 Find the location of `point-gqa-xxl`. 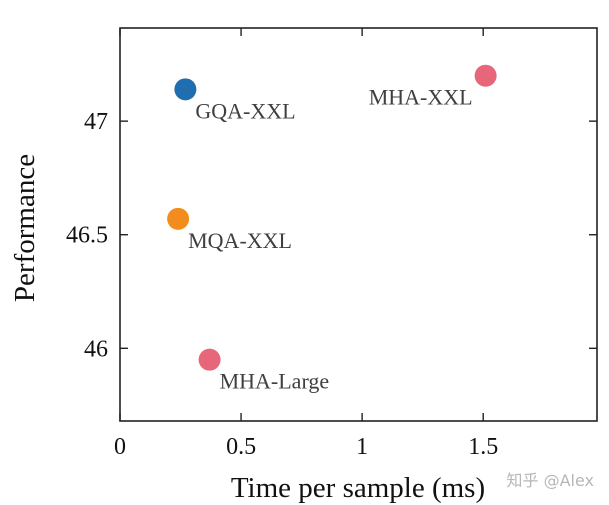

point-gqa-xxl is located at coordinates (185, 89).